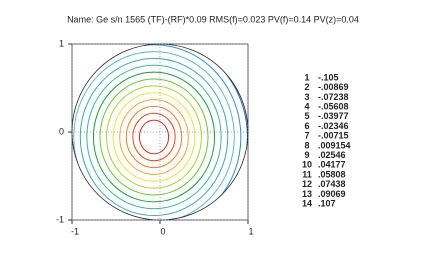  I want to click on legend-index: 6, so click(306, 126).